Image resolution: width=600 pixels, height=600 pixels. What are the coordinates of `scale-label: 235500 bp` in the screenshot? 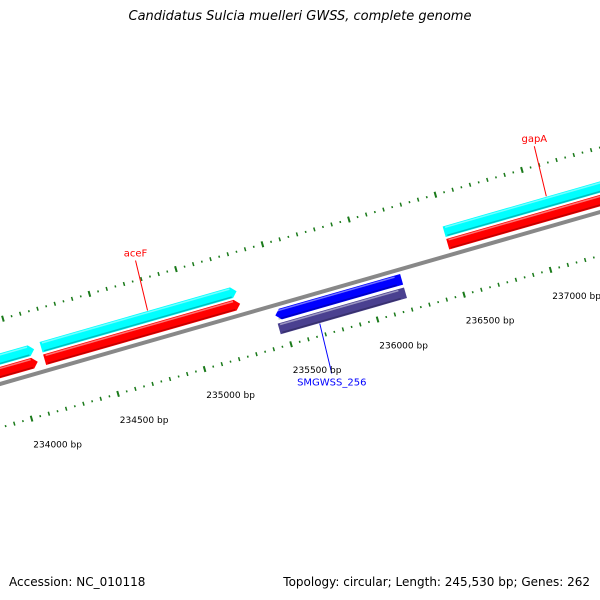 It's located at (317, 371).